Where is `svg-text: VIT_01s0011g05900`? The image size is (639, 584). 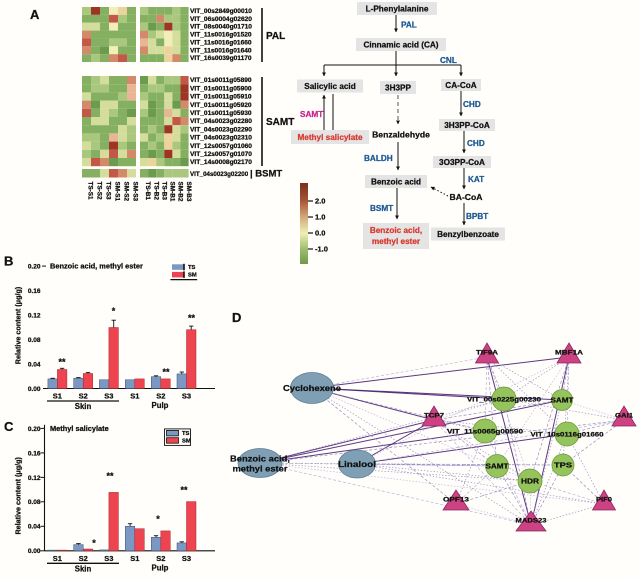
svg-text: VIT_01s0011g05900 is located at coordinates (221, 88).